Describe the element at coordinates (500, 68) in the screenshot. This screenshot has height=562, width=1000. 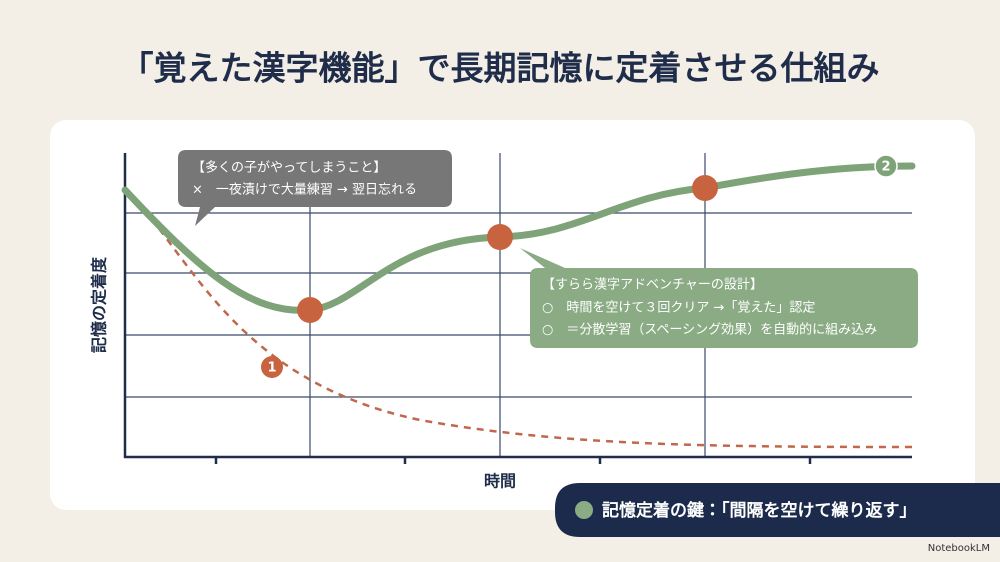
I see `title: 「覚えた漢字機能」で長期記憶に定着させる仕組み` at that location.